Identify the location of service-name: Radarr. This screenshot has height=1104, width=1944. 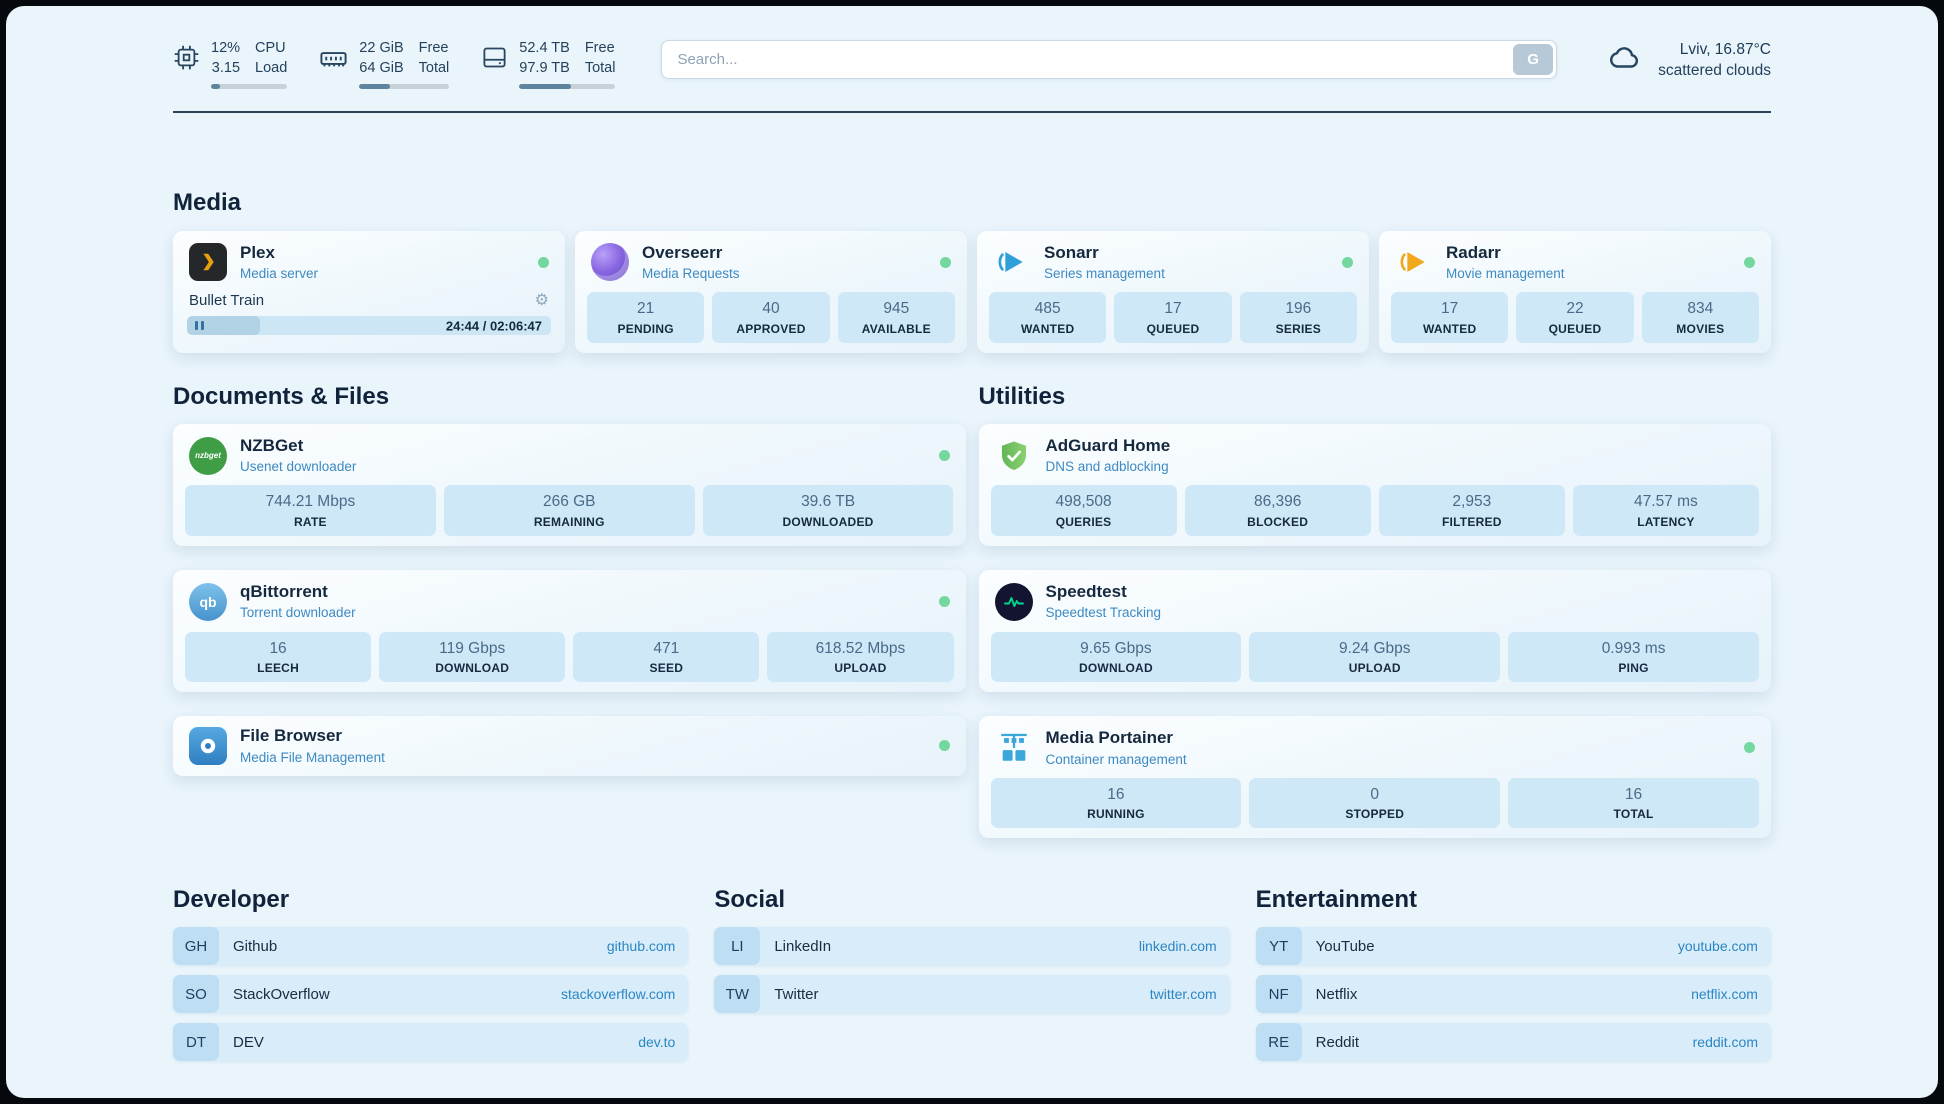
(1473, 252).